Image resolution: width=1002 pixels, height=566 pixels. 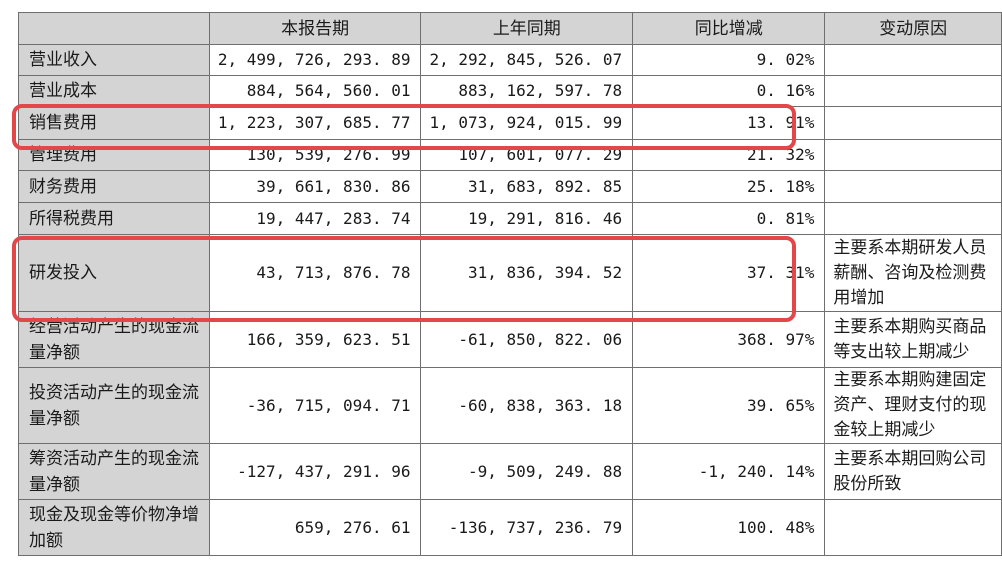 I want to click on current-value: 130, 539, 276. 99, so click(x=315, y=155).